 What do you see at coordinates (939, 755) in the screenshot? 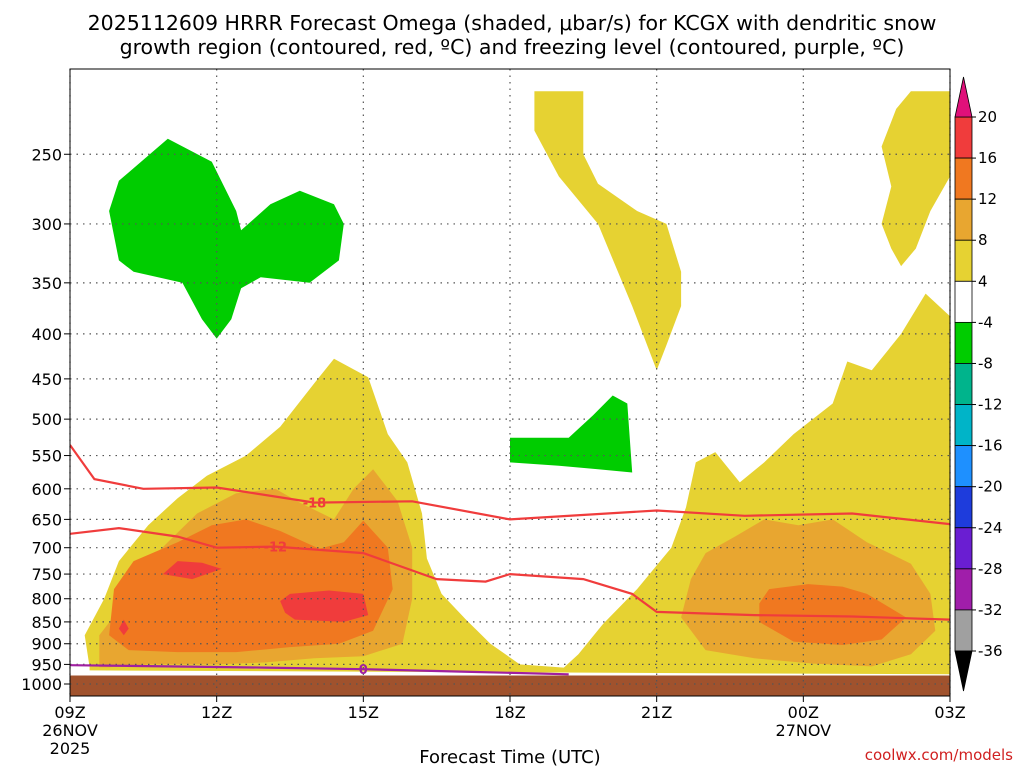
I see `source-credit: coolwx.com/models` at bounding box center [939, 755].